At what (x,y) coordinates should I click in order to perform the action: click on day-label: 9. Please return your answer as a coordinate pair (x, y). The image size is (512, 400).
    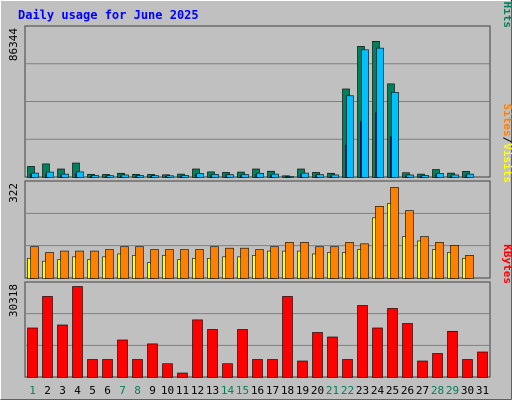
    Looking at the image, I should click on (152, 390).